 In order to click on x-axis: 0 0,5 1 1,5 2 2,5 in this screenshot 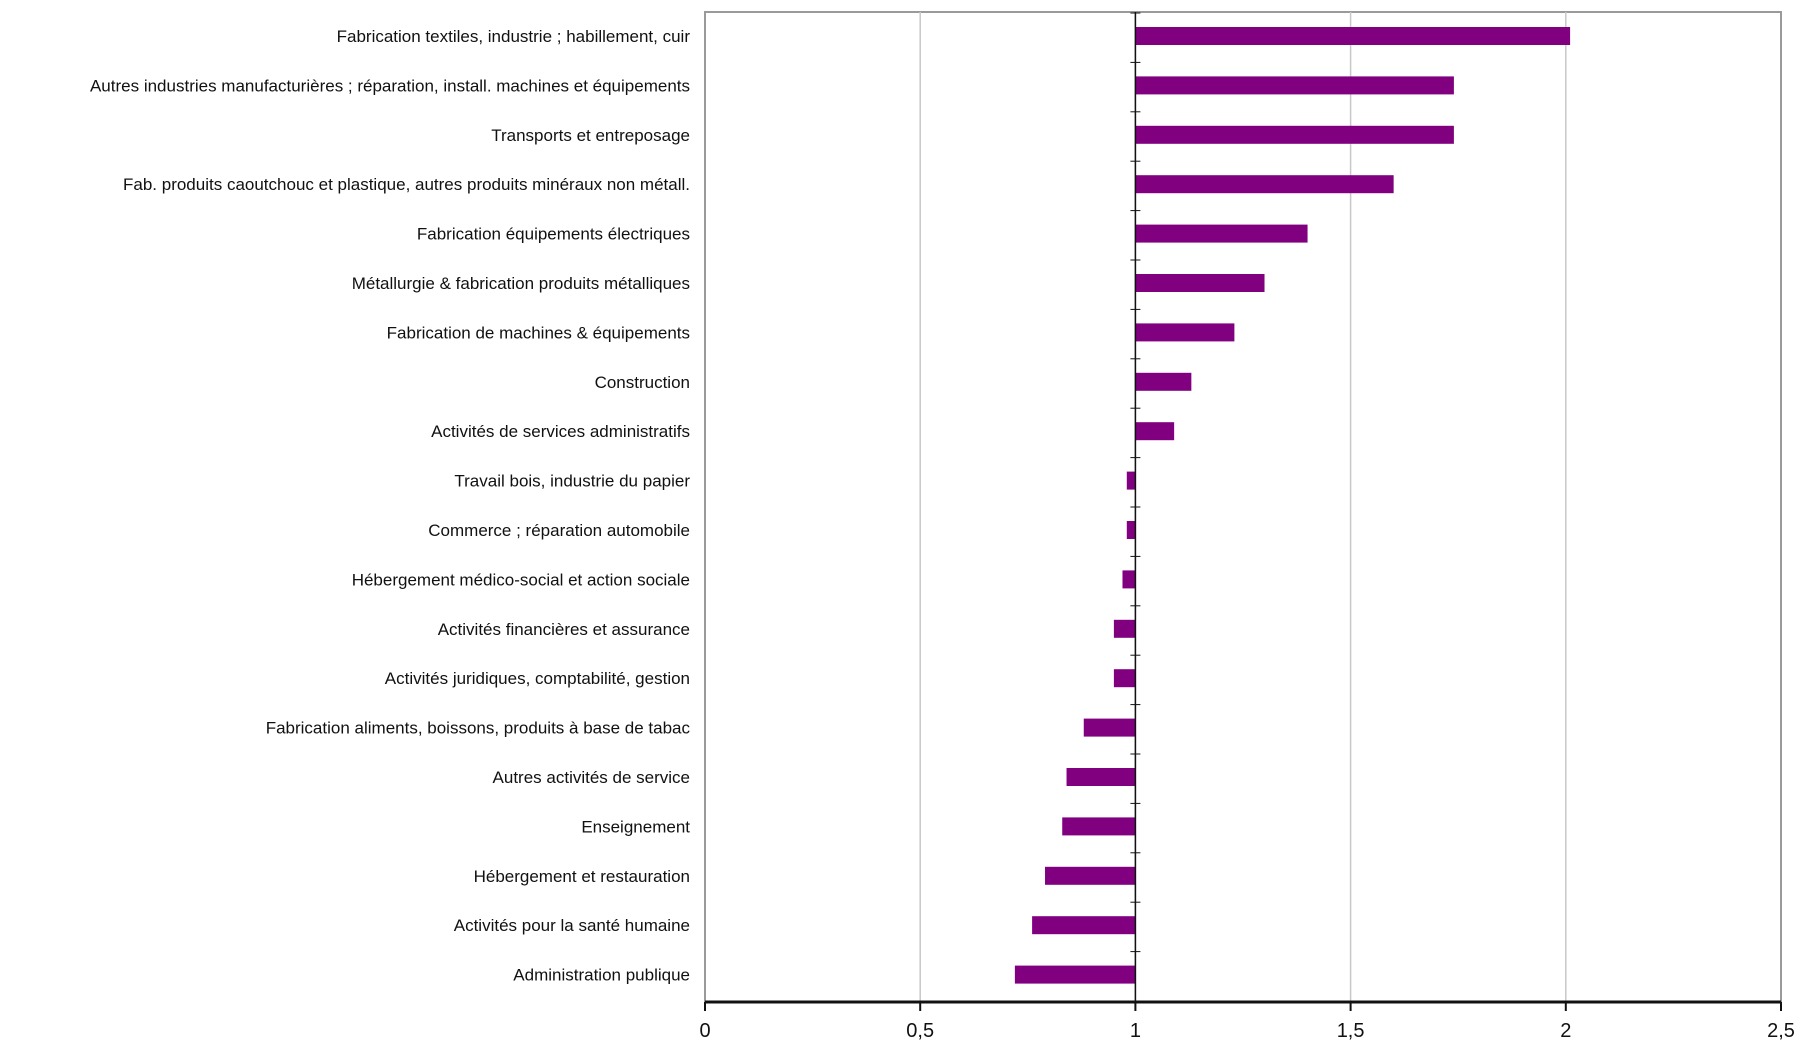, I will do `click(1247, 1021)`.